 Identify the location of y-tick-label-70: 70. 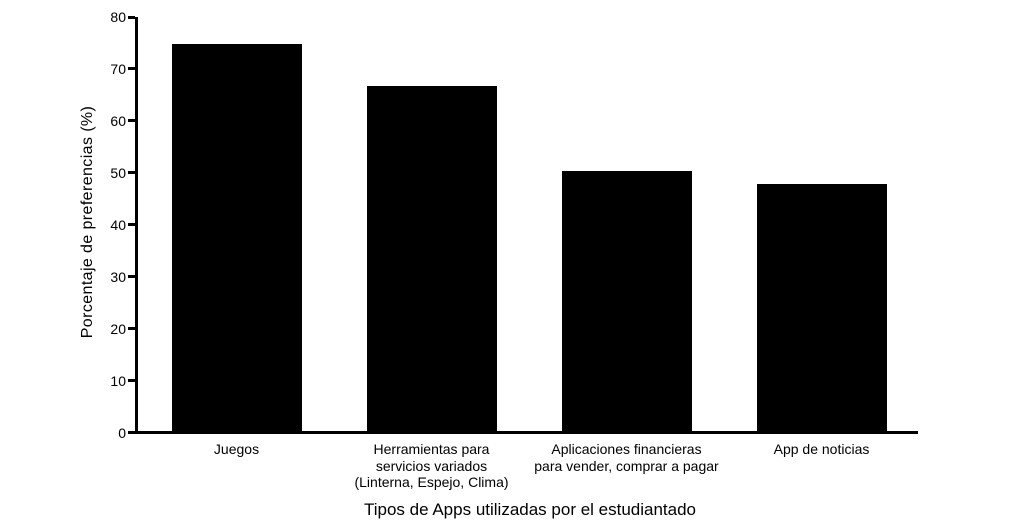
(118, 68).